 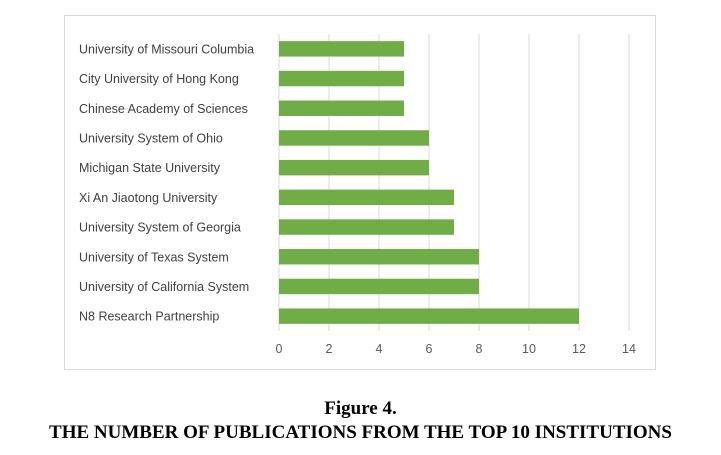 I want to click on category-label: City University of Hong Kong, so click(x=159, y=79).